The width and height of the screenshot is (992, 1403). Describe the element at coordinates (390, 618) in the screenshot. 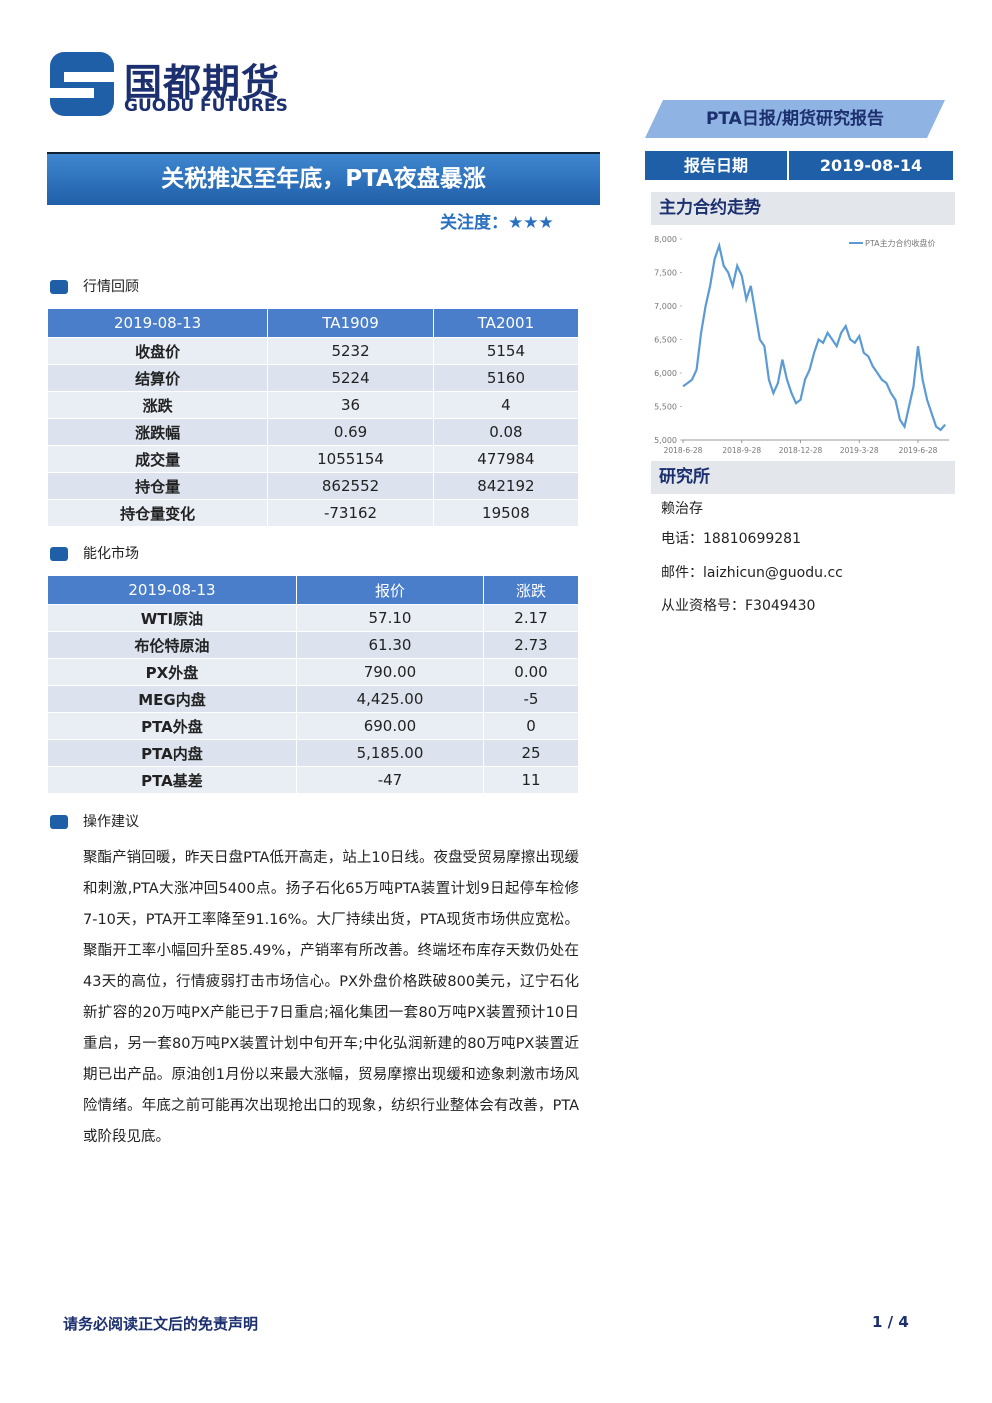

I see `cell: 57.10` at that location.